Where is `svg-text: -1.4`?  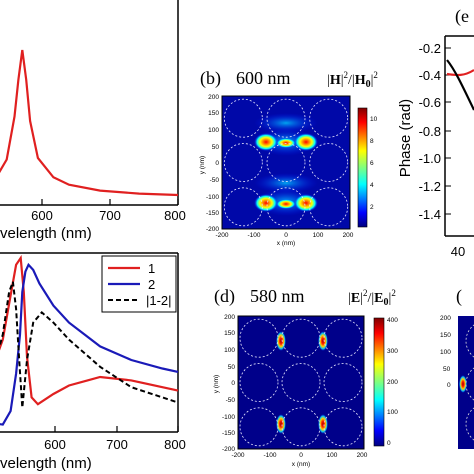
svg-text: -1.4 is located at coordinates (430, 214).